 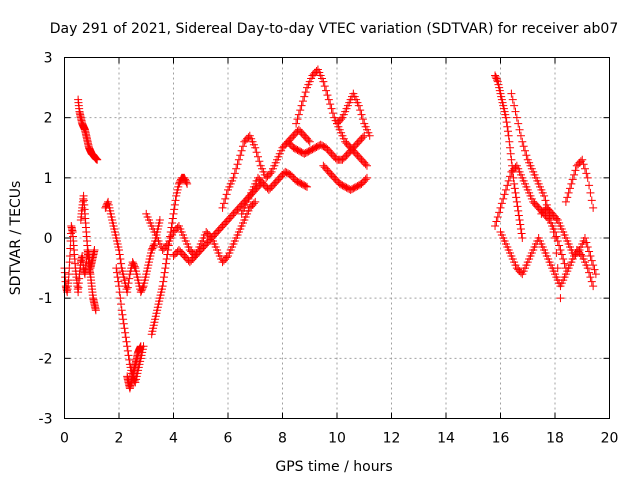 What do you see at coordinates (173, 439) in the screenshot?
I see `x-tick-label: 4` at bounding box center [173, 439].